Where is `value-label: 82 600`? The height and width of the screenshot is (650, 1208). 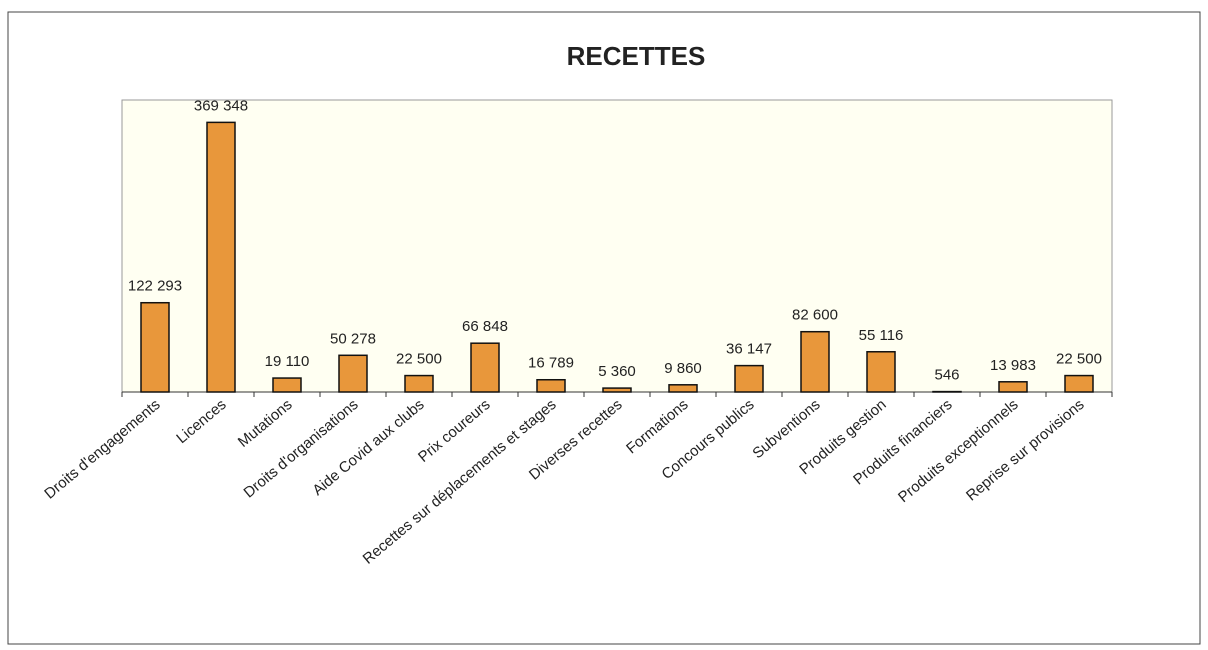
value-label: 82 600 is located at coordinates (815, 315).